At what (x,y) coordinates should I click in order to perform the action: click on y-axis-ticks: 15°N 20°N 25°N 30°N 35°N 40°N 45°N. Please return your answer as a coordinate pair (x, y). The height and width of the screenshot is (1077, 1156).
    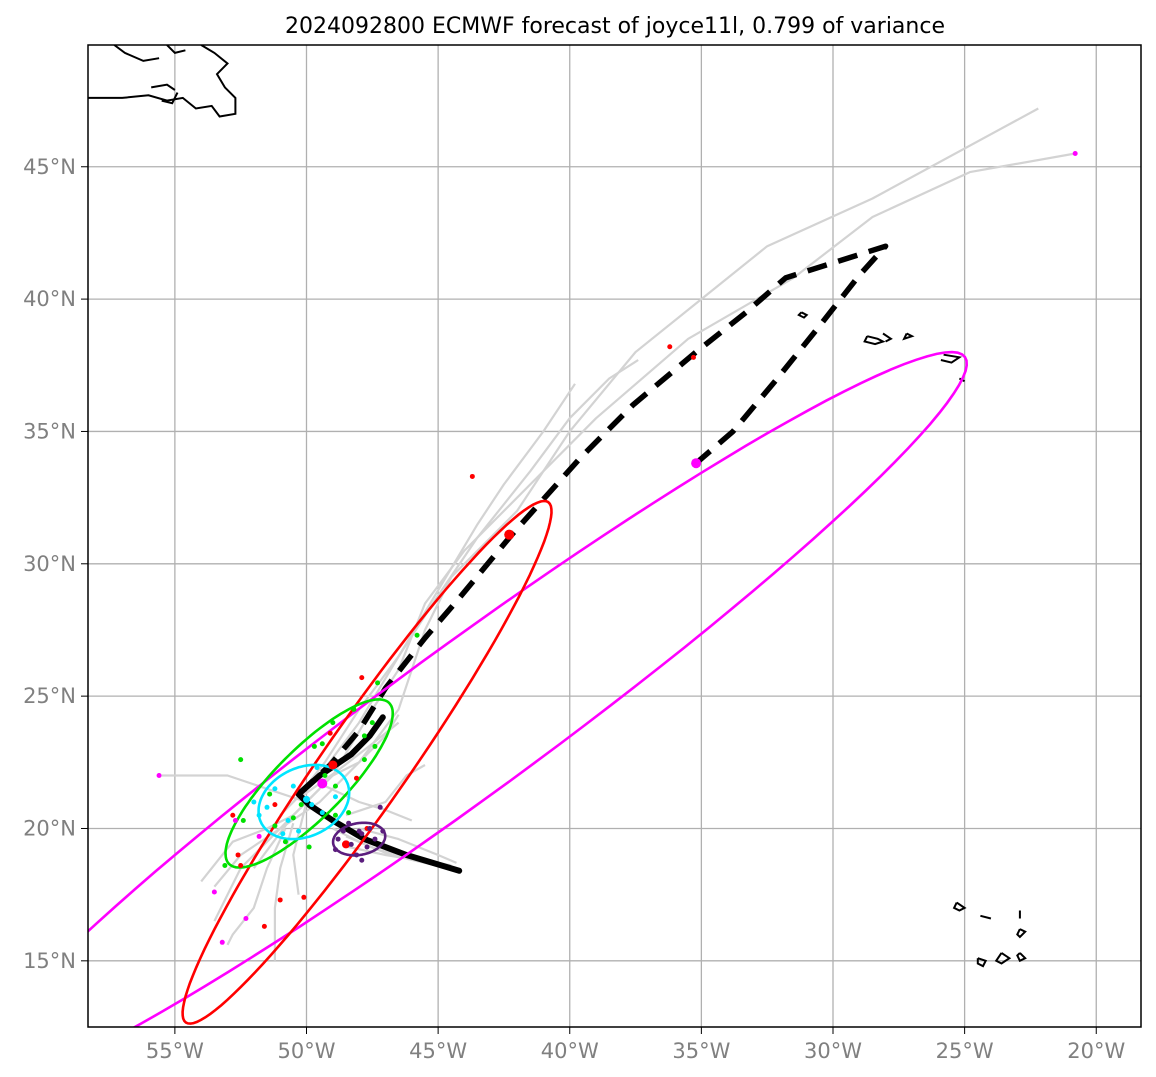
    Looking at the image, I should click on (55, 564).